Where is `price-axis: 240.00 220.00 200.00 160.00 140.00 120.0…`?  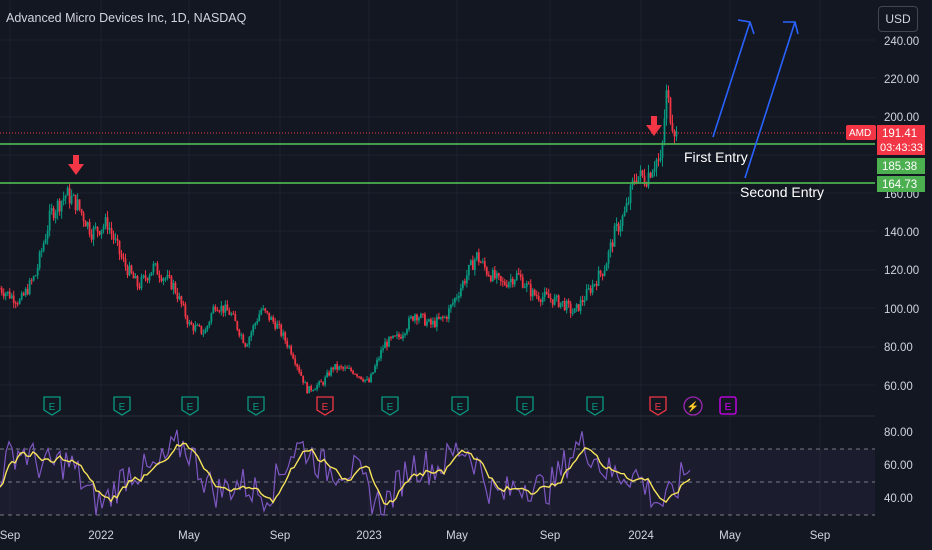
price-axis: 240.00 220.00 200.00 160.00 140.00 120.0… is located at coordinates (901, 214).